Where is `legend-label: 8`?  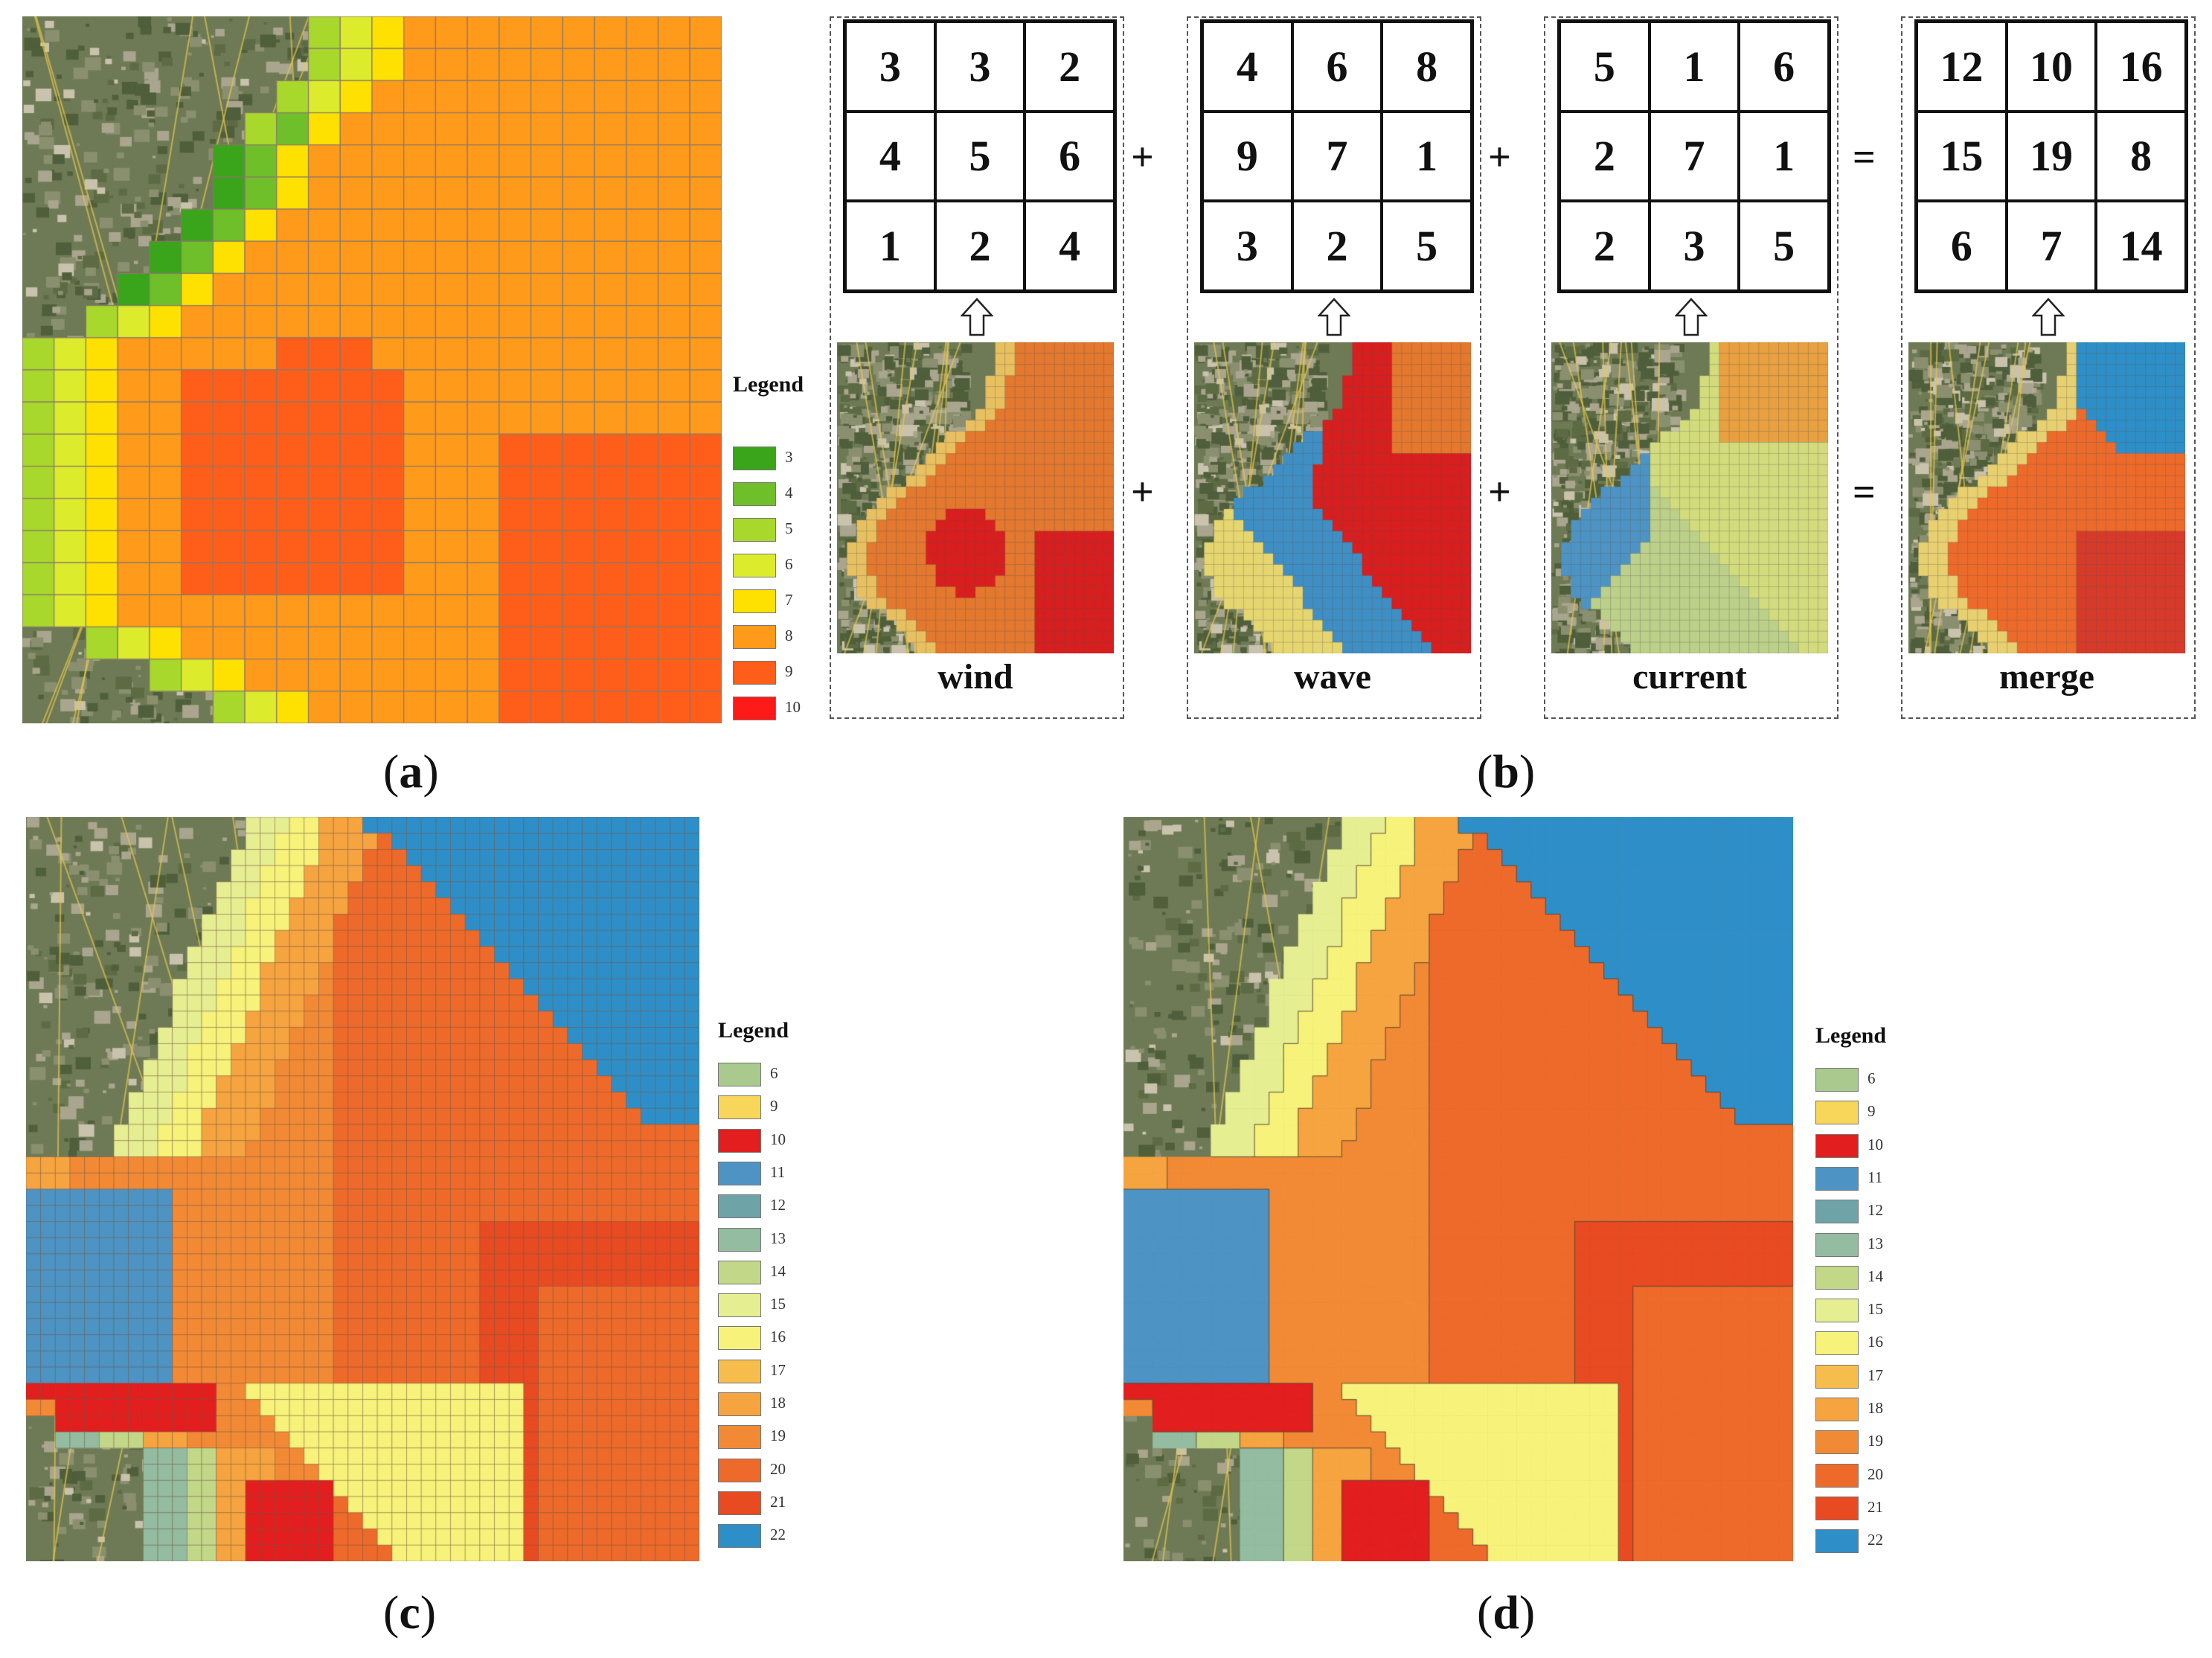 legend-label: 8 is located at coordinates (789, 635).